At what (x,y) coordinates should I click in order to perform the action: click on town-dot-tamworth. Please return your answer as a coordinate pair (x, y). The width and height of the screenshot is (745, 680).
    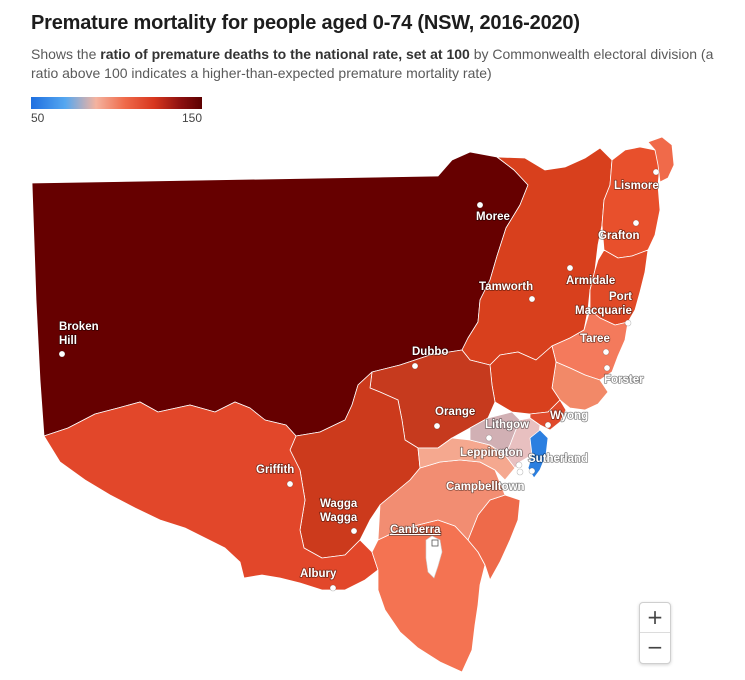
    Looking at the image, I should click on (532, 299).